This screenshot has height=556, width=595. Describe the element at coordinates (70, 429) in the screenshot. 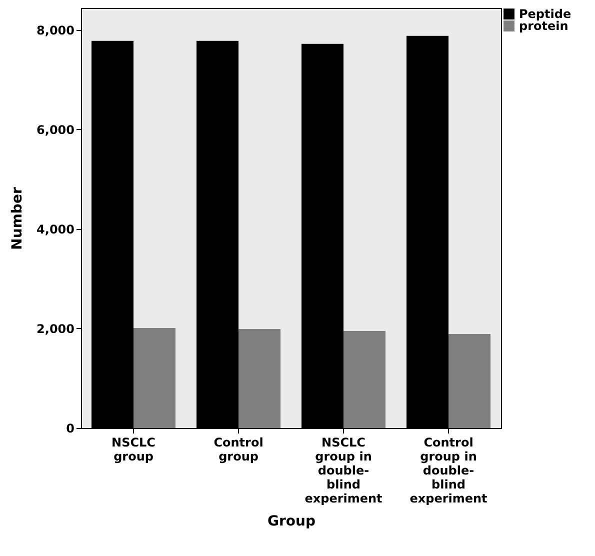

I see `y-tick-label: 0` at that location.